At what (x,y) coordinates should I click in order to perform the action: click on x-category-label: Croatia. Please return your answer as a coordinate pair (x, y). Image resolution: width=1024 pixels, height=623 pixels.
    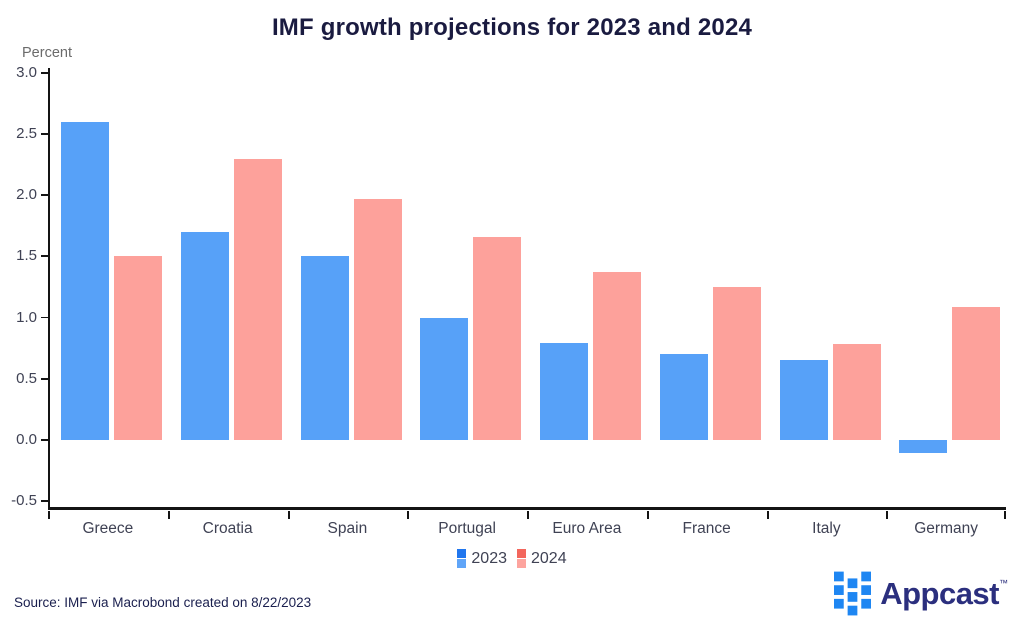
    Looking at the image, I should click on (227, 528).